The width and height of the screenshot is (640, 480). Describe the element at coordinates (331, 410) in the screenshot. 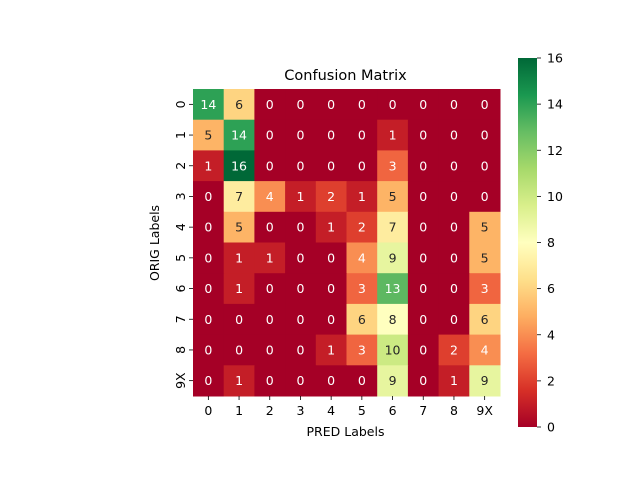

I see `x-tick-label: 4` at that location.